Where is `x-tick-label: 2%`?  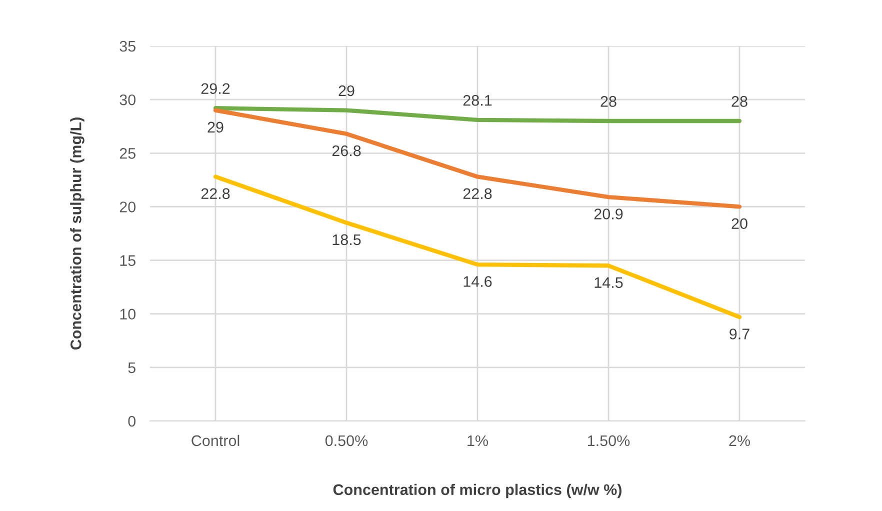
x-tick-label: 2% is located at coordinates (739, 440).